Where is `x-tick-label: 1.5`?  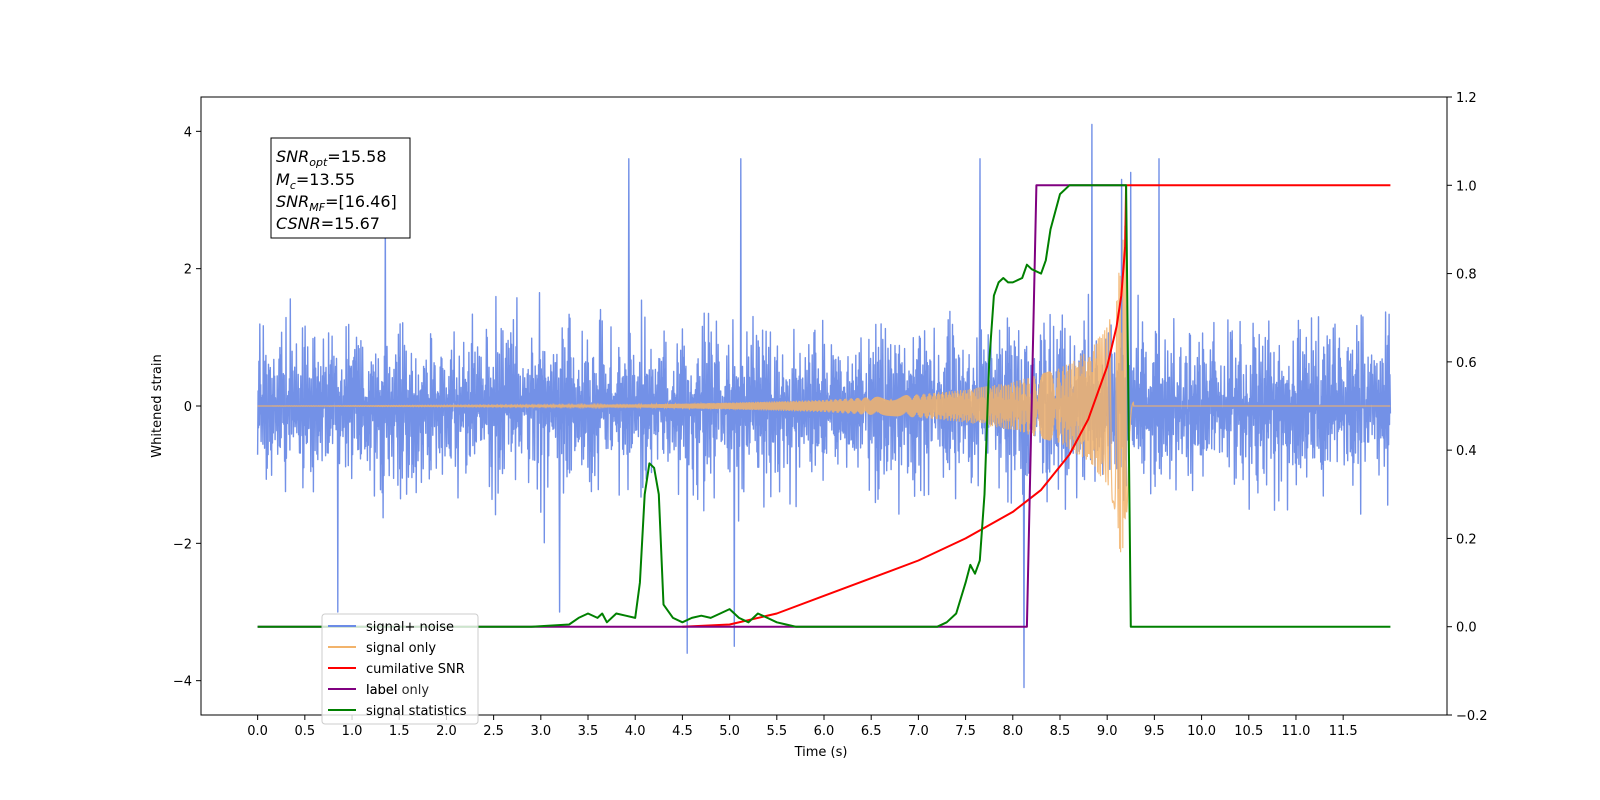
x-tick-label: 1.5 is located at coordinates (399, 731).